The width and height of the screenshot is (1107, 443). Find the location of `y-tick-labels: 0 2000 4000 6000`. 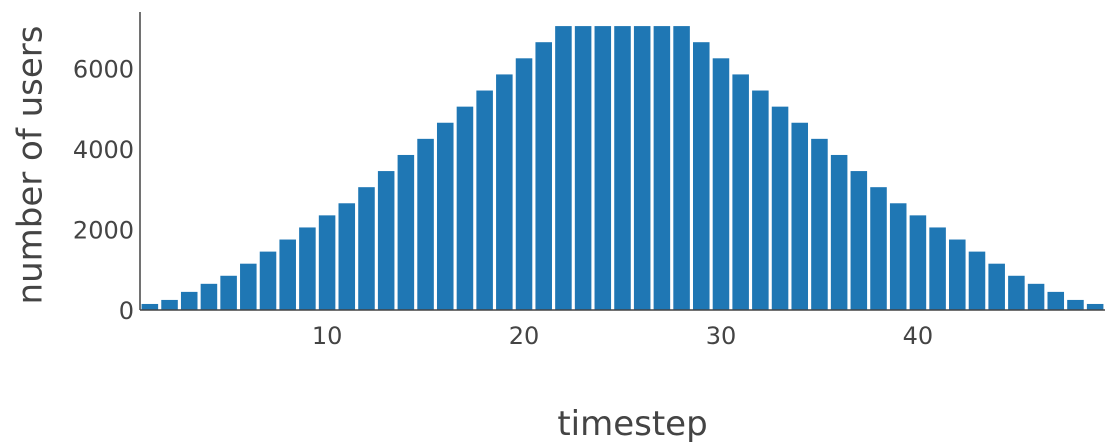

y-tick-labels: 0 2000 4000 6000 is located at coordinates (103, 190).